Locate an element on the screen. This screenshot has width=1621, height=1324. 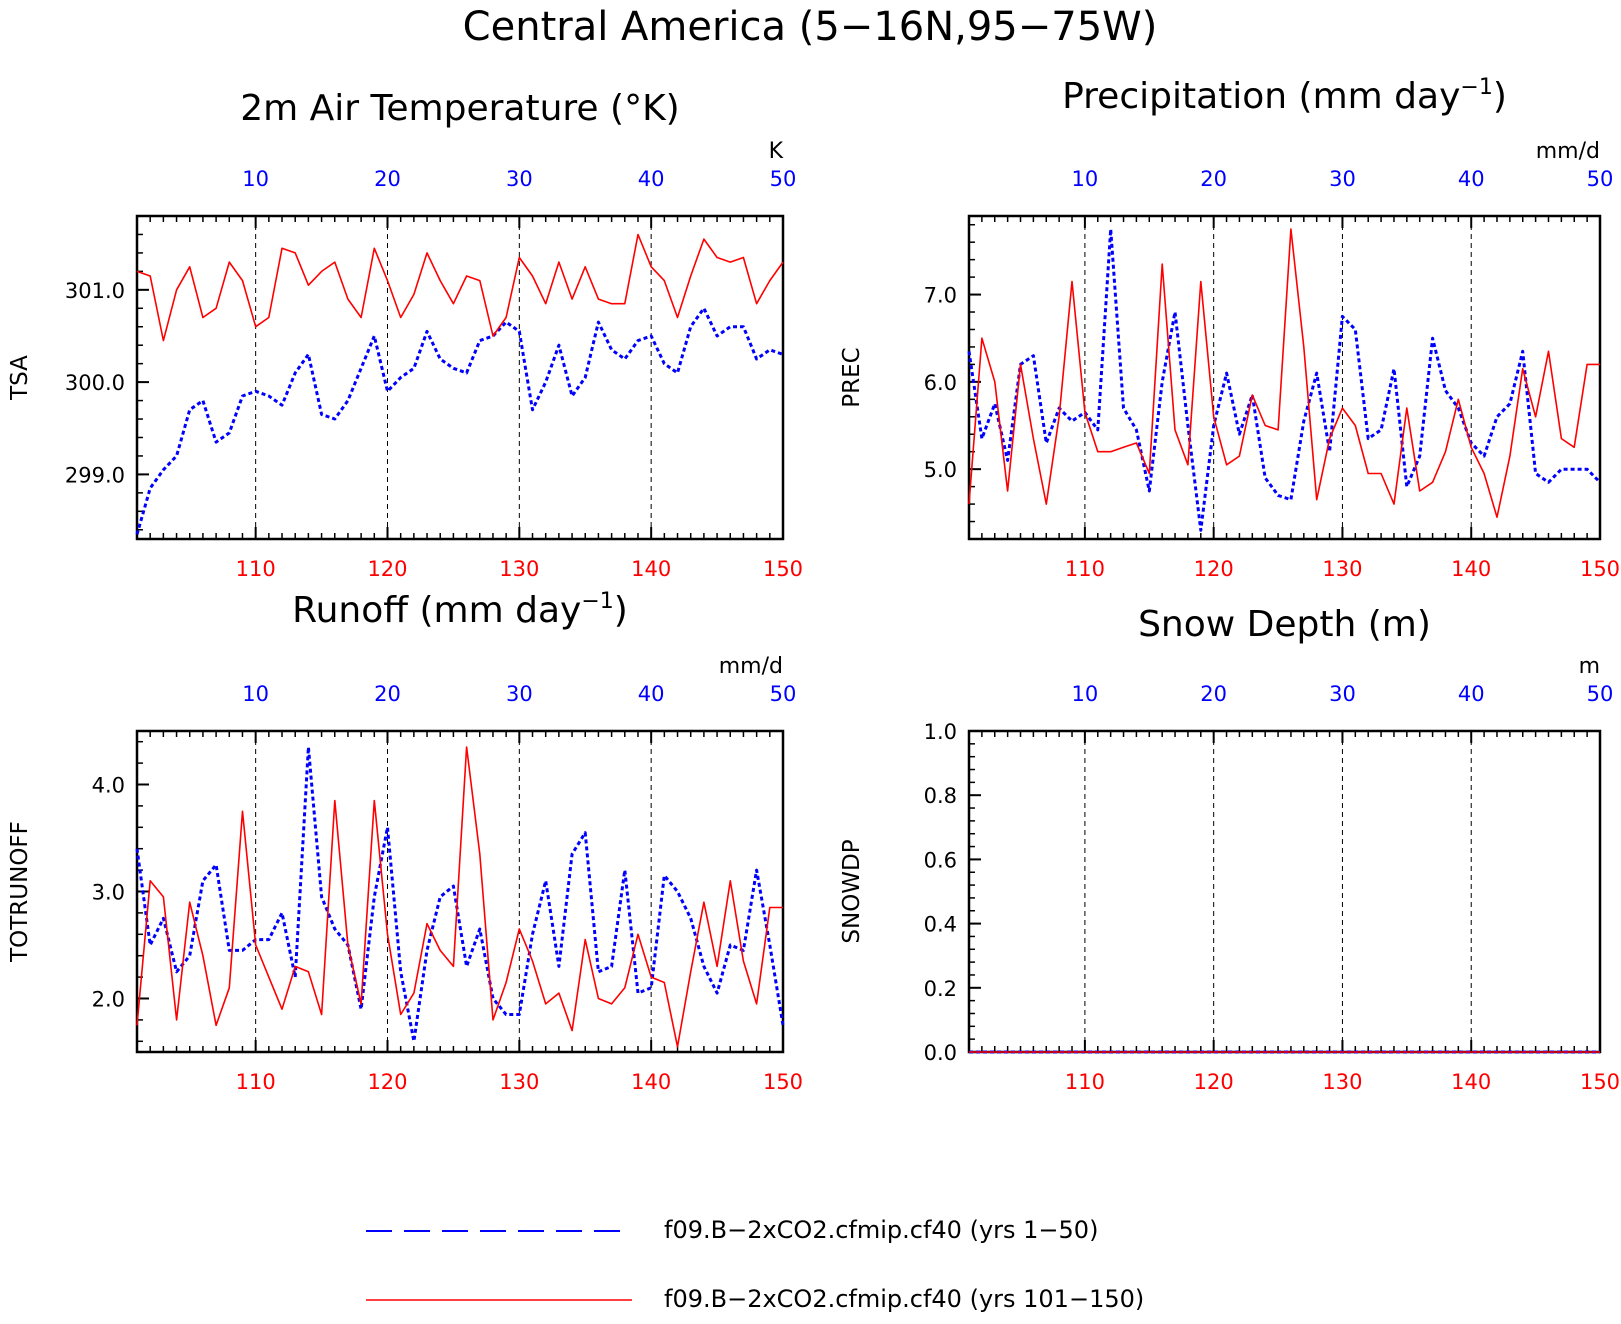
panel-title-main: 2m Air Temperature (°K) is located at coordinates (459, 108).